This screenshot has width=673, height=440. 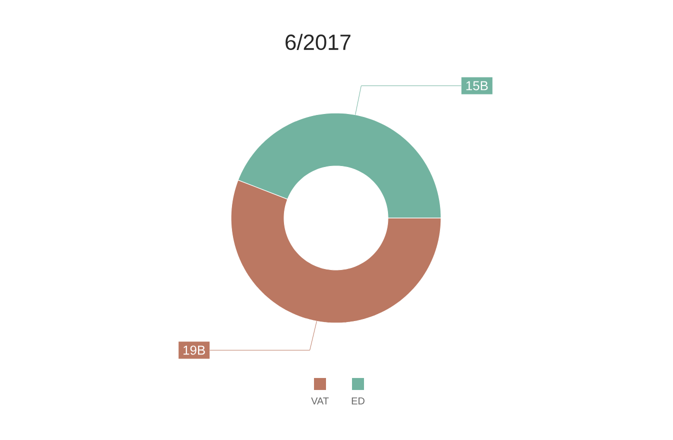 I want to click on legend-label: VAT, so click(x=320, y=401).